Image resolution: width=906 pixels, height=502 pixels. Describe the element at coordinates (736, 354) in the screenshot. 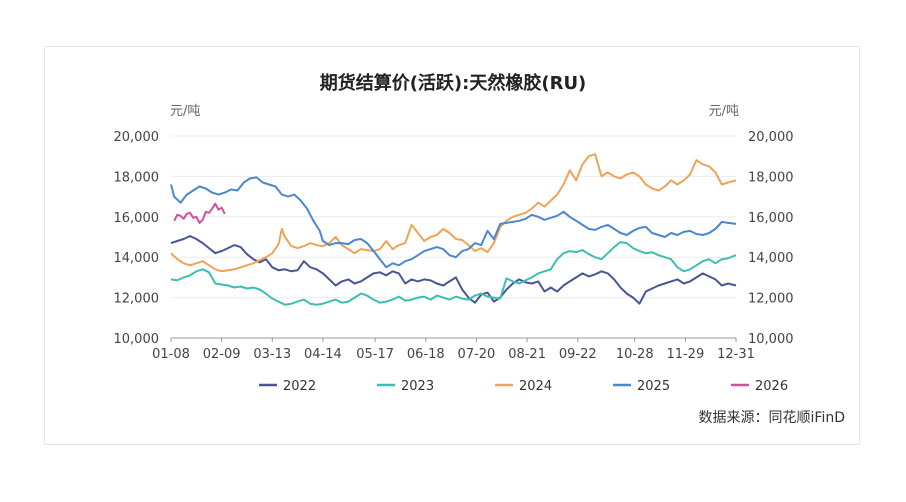

I see `x-tick-label: 12-31` at that location.